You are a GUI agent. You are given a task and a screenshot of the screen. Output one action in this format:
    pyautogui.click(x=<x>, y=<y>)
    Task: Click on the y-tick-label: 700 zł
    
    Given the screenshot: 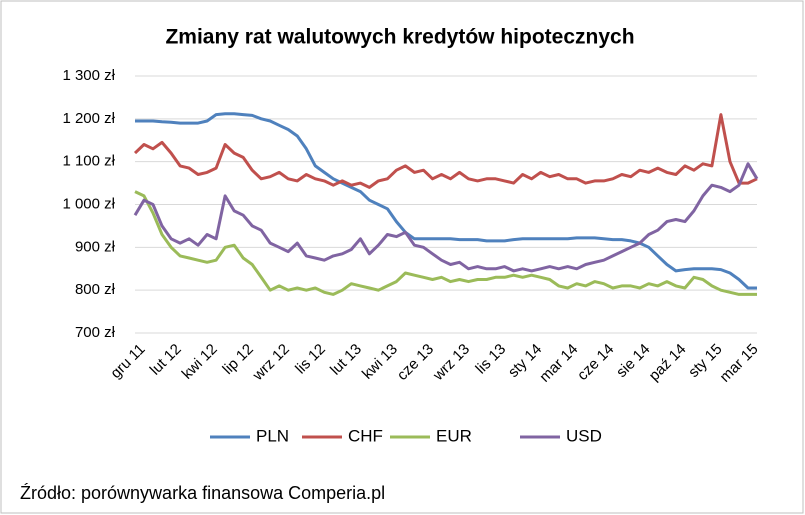 What is the action you would take?
    pyautogui.click(x=95, y=332)
    